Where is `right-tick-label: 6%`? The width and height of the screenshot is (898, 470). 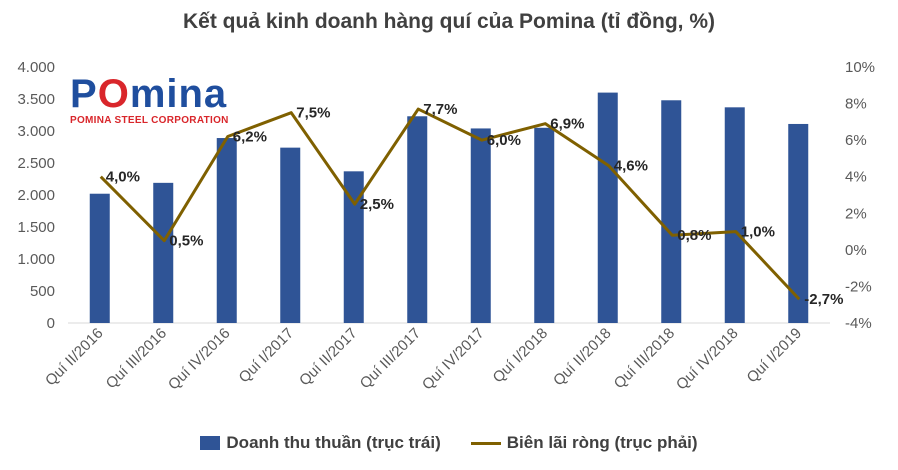
right-tick-label: 6% is located at coordinates (856, 140).